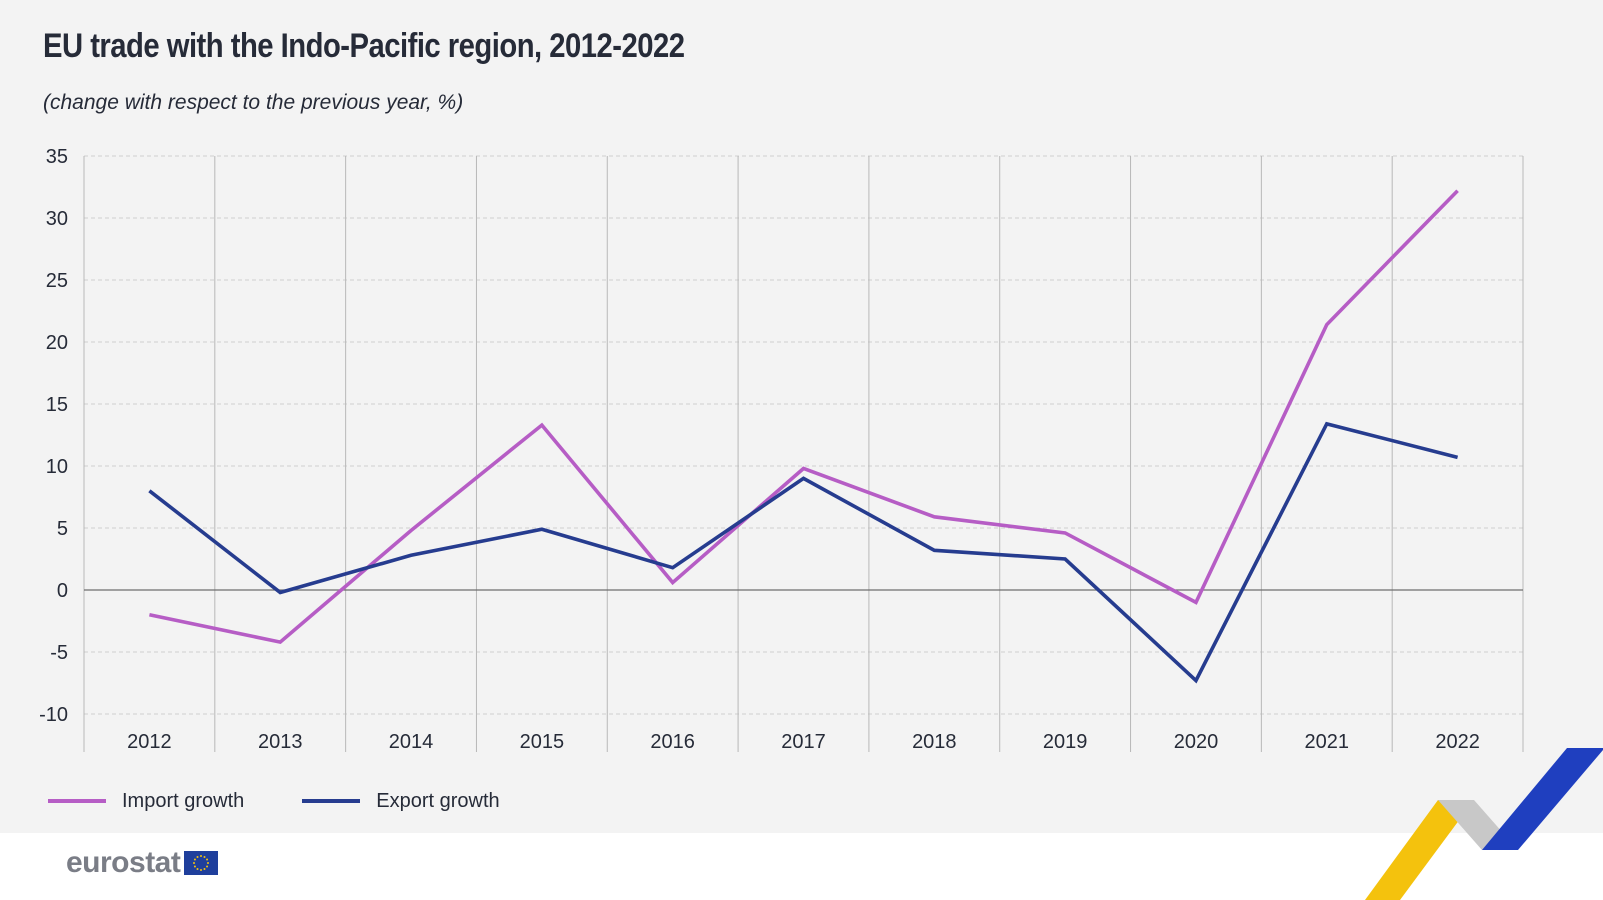 This screenshot has width=1603, height=900. Describe the element at coordinates (53, 715) in the screenshot. I see `y-tick-label: -10` at that location.